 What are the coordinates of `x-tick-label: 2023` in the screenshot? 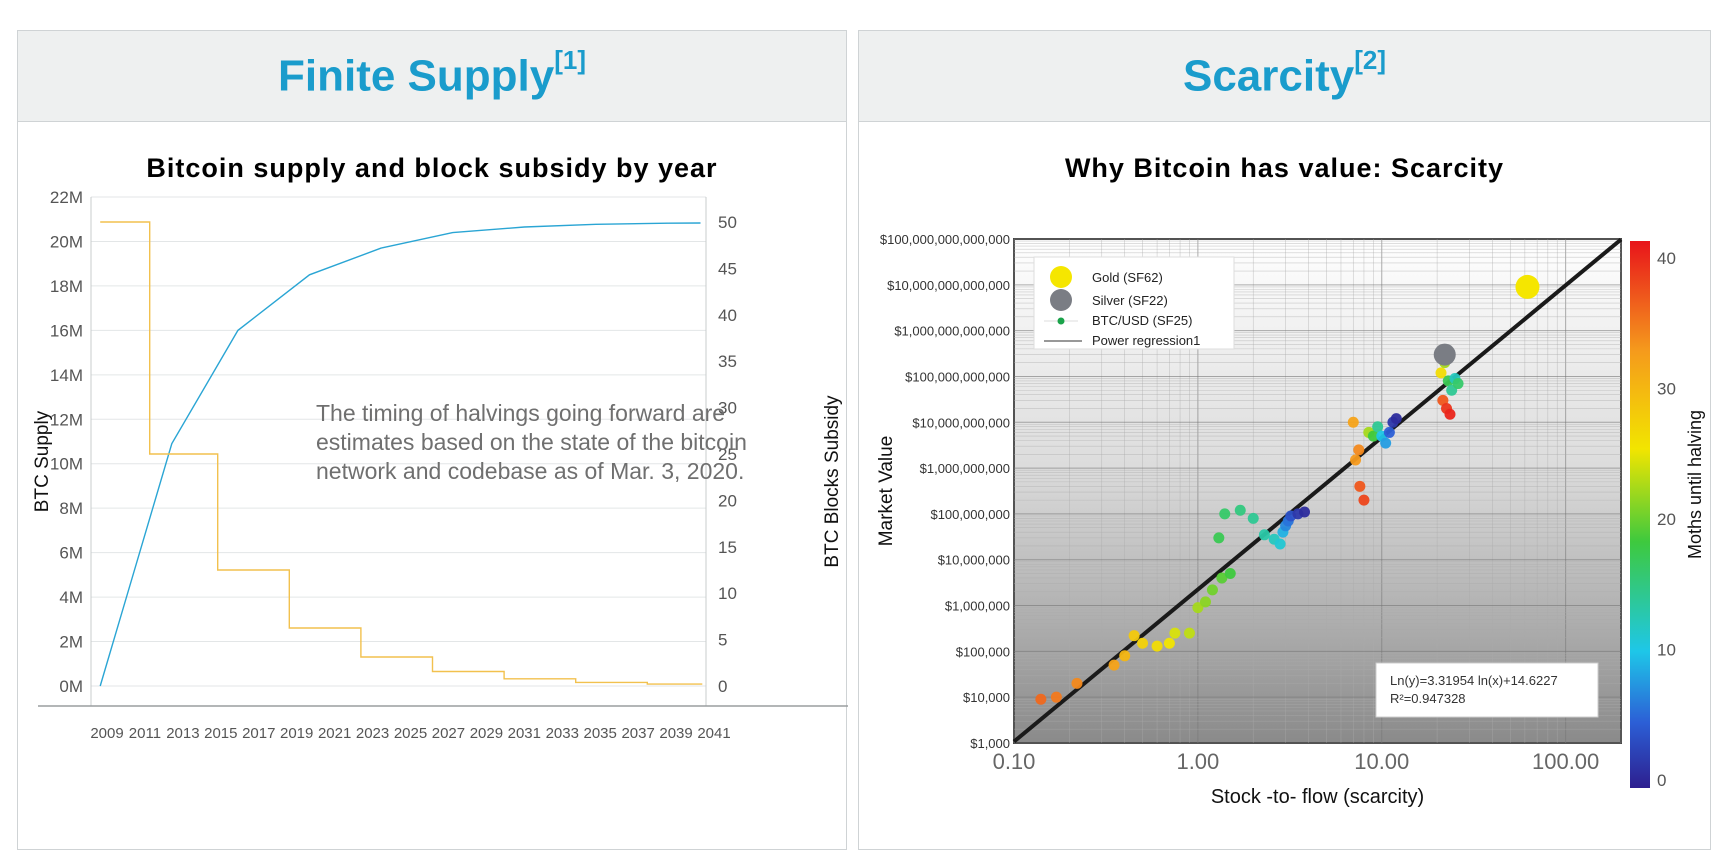 It's located at (372, 733).